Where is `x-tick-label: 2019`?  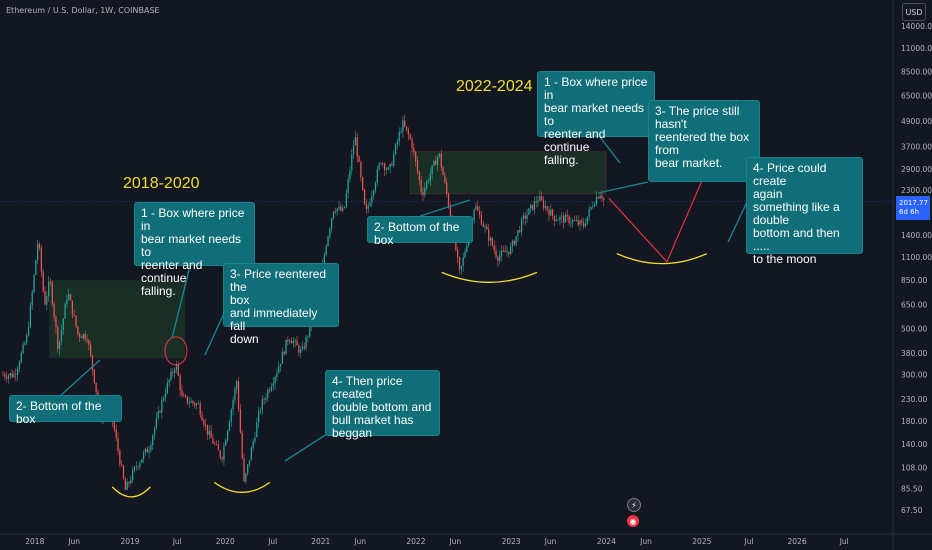
x-tick-label: 2019 is located at coordinates (129, 541).